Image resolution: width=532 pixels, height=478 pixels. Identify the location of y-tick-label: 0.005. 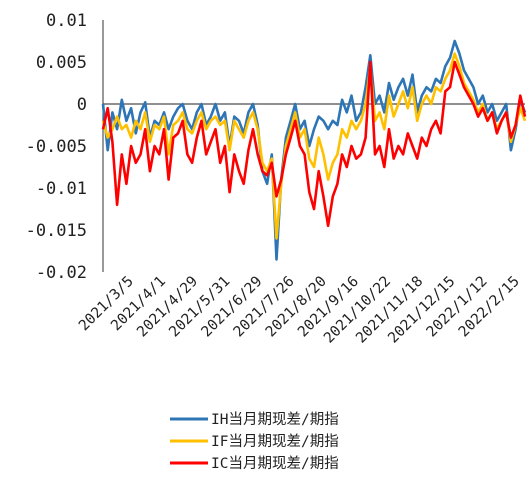
(61, 63).